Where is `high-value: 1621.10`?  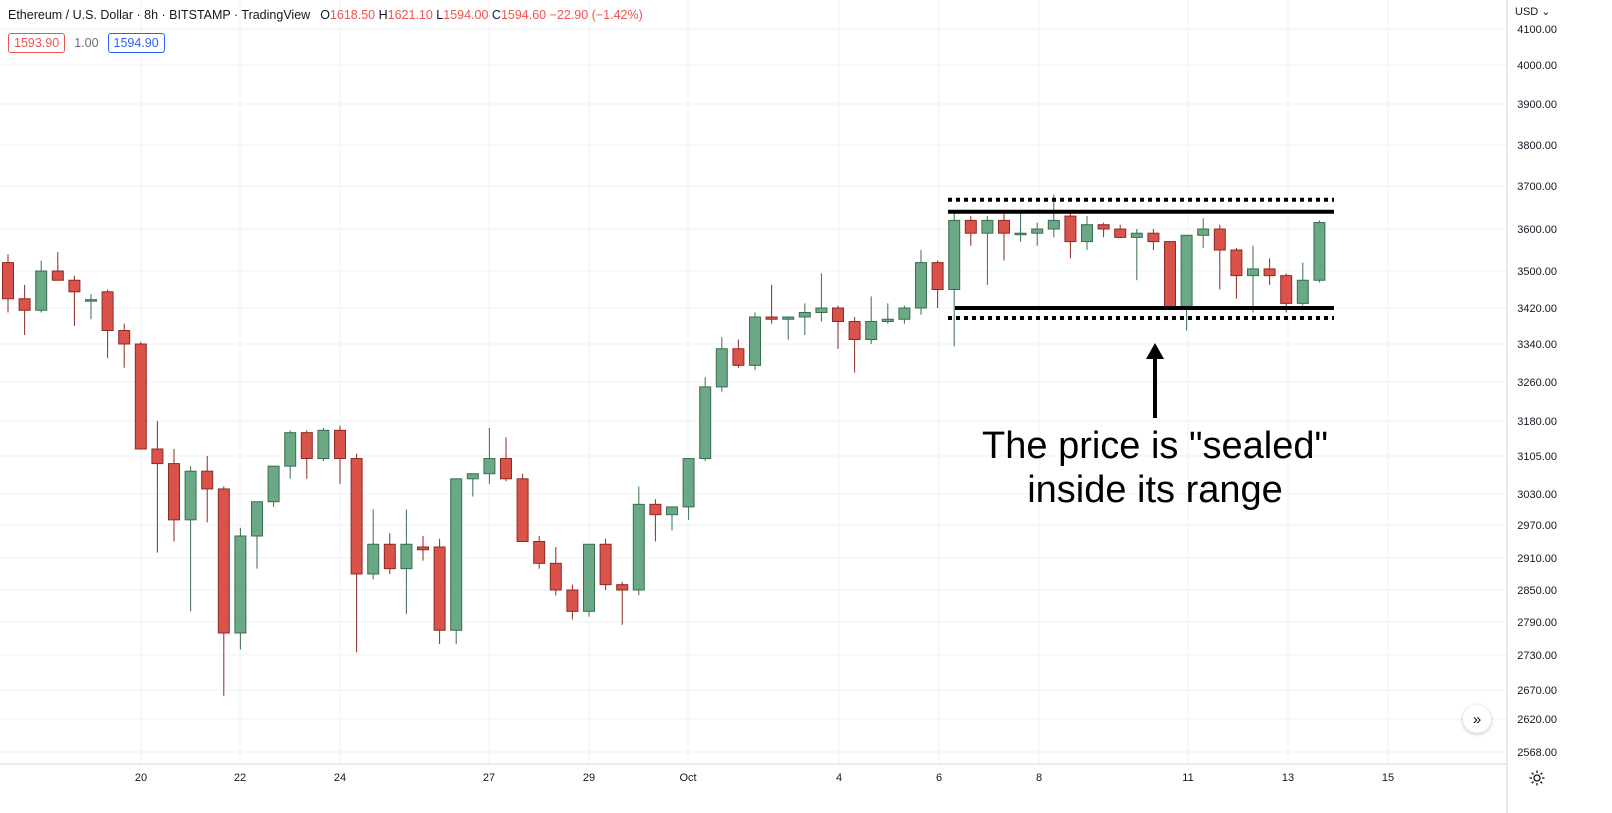 high-value: 1621.10 is located at coordinates (410, 15).